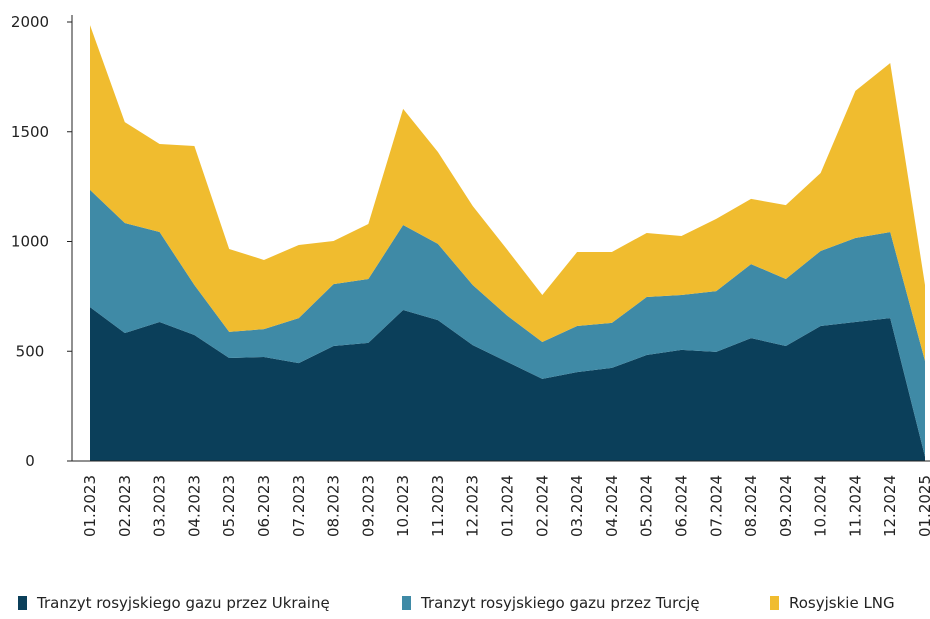  What do you see at coordinates (647, 506) in the screenshot?
I see `x-tick-label: 05.2024` at bounding box center [647, 506].